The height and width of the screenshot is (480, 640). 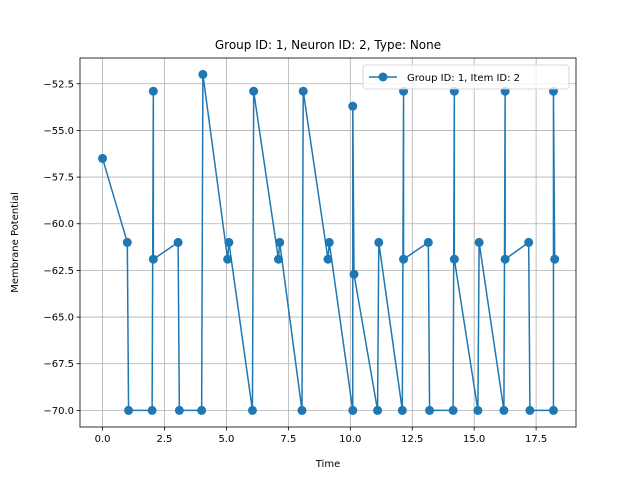 What do you see at coordinates (58, 364) in the screenshot?
I see `y-tick-label: −67.5` at bounding box center [58, 364].